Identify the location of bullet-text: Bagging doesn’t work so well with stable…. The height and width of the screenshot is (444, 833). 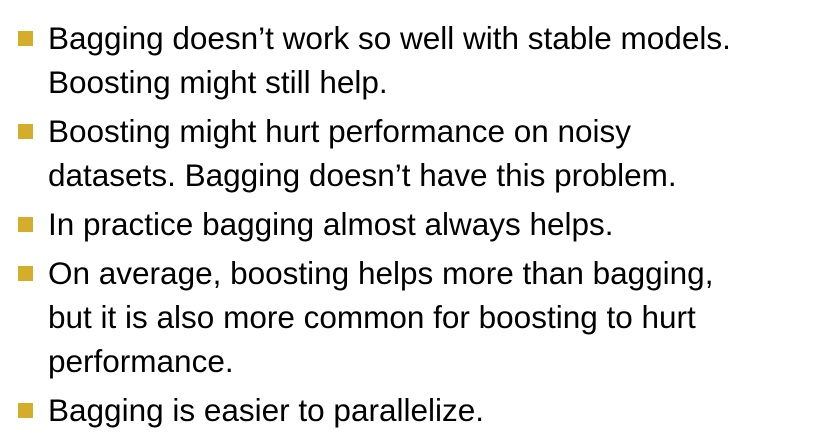
(389, 60).